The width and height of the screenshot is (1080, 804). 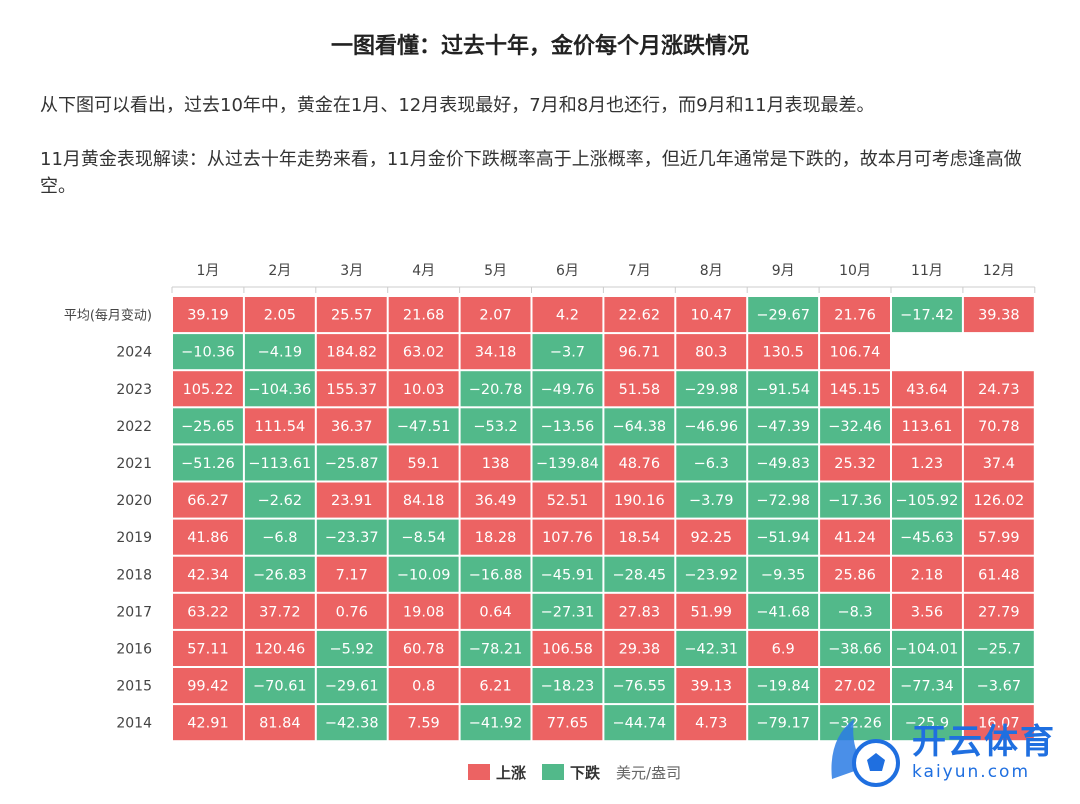 I want to click on x-tick-label: 8月, so click(x=711, y=271).